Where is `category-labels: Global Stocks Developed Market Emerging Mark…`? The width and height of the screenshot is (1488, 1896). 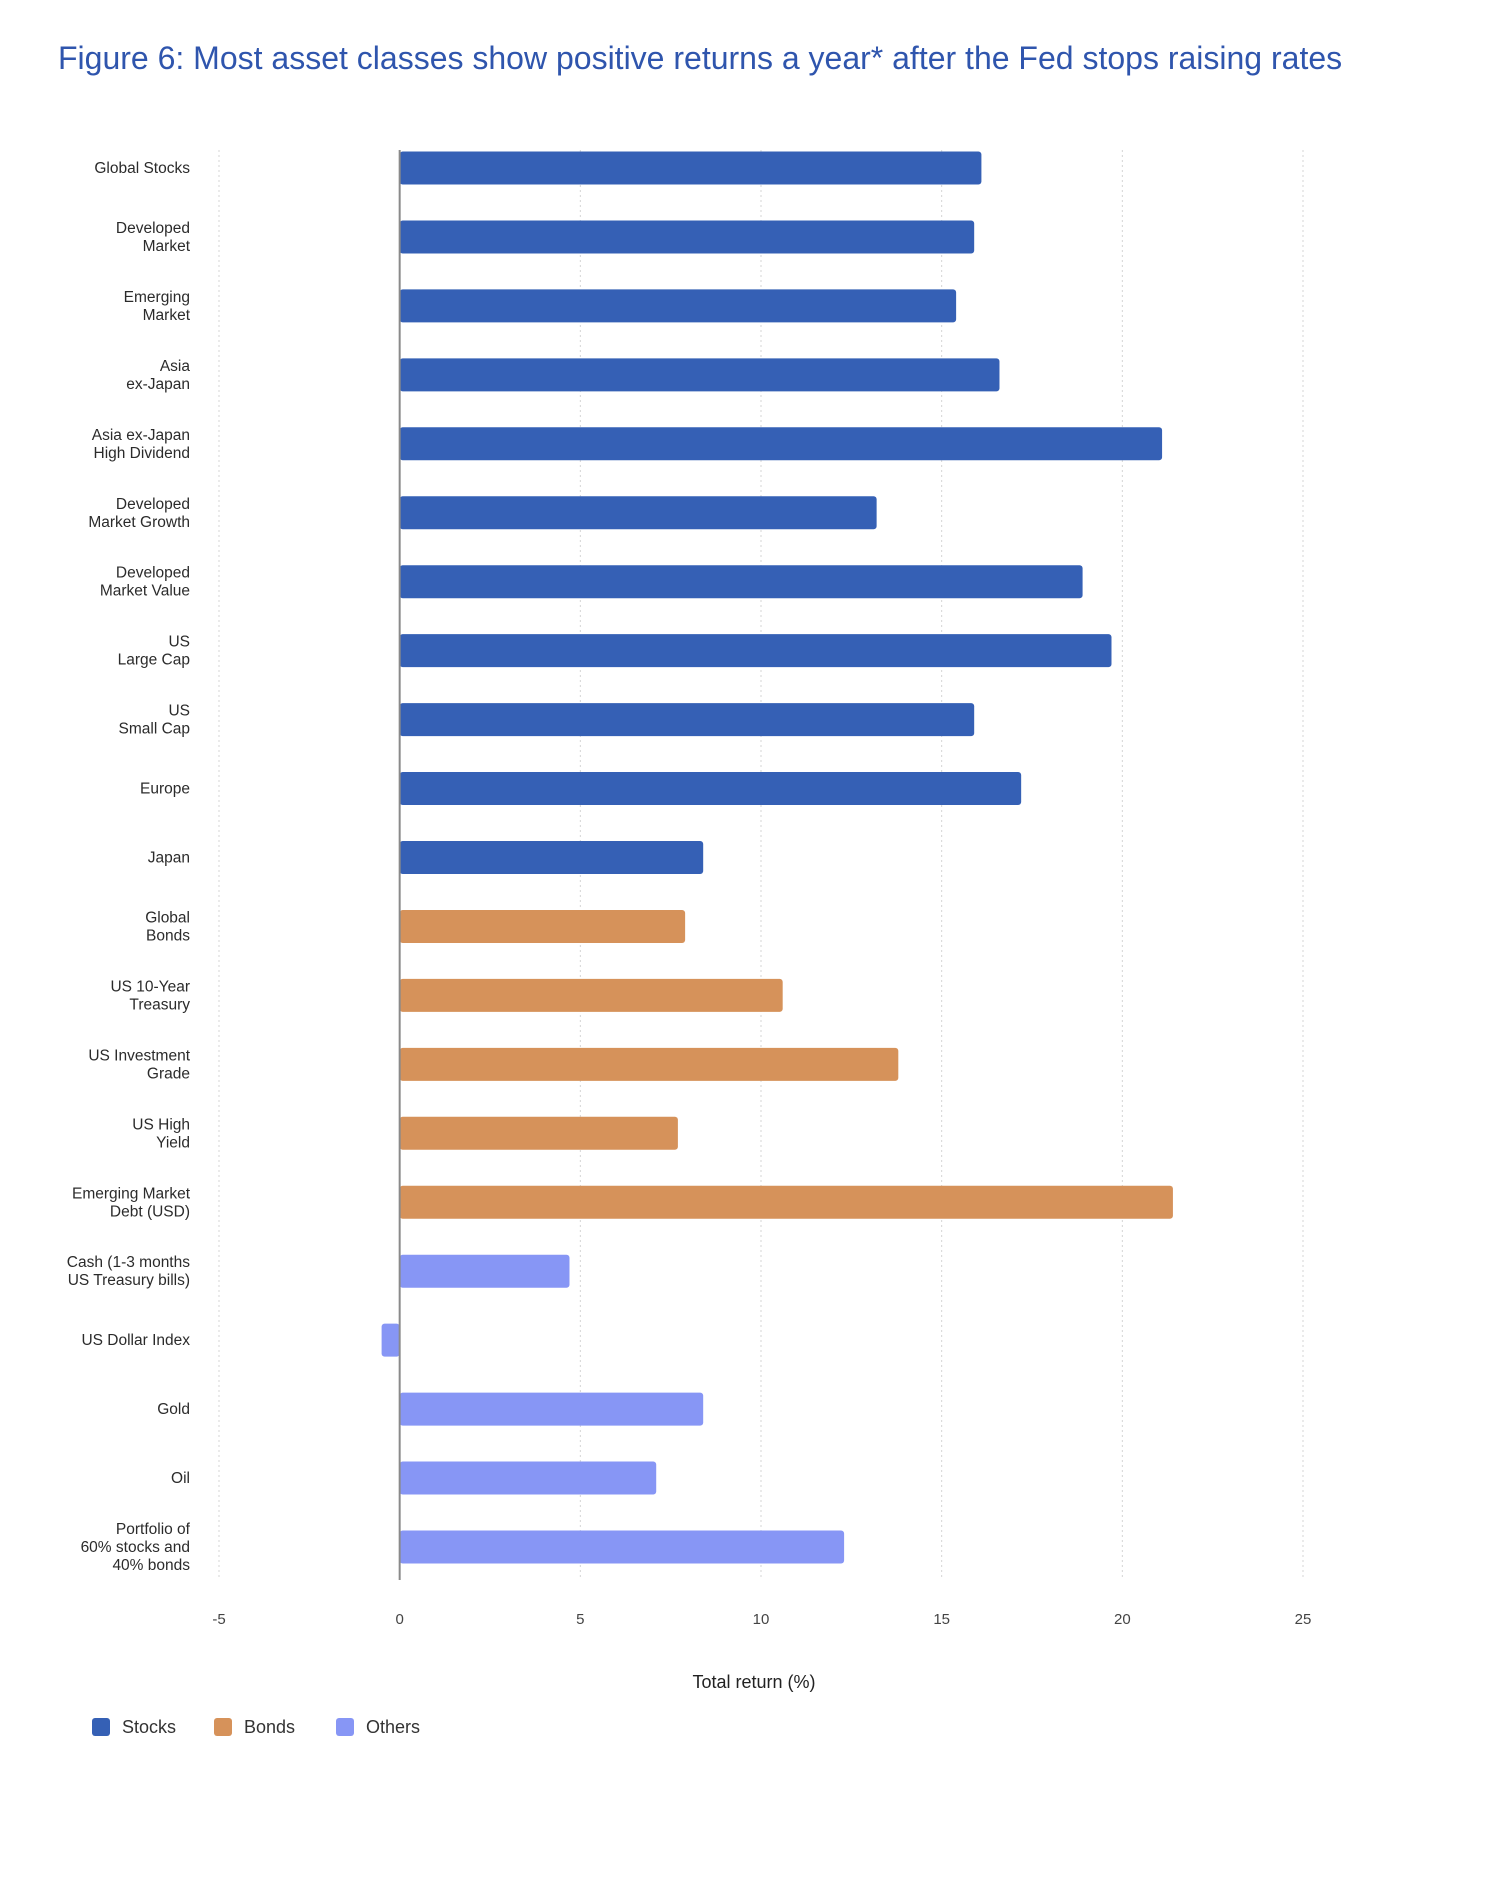
category-labels: Global Stocks Developed Market Emerging Mark… is located at coordinates (129, 867).